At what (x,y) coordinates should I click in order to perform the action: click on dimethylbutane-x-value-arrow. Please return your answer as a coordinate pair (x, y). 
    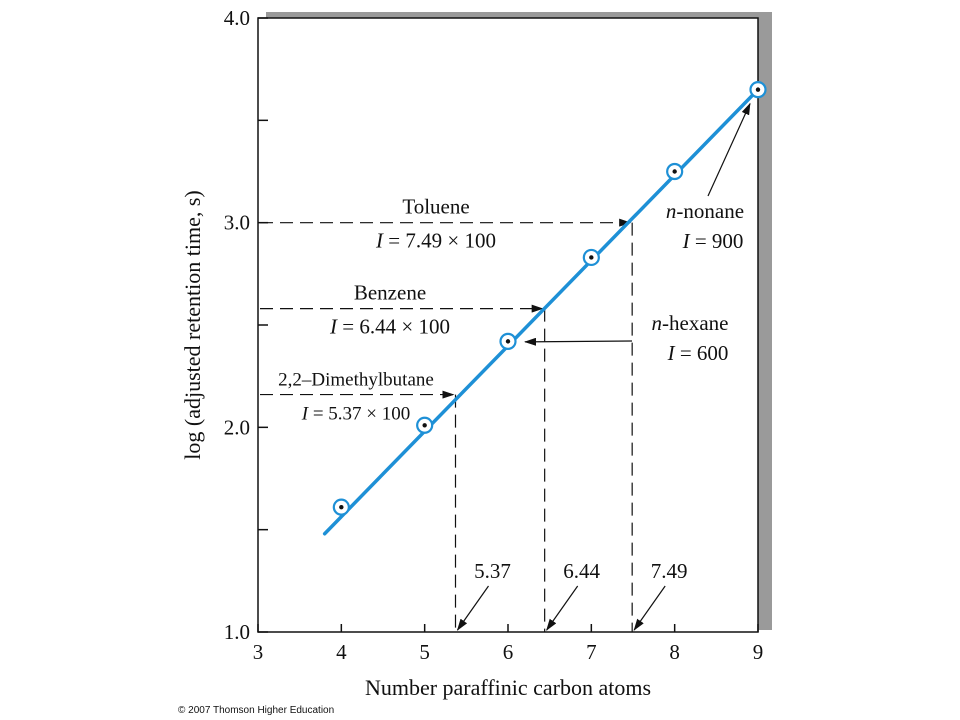
    Looking at the image, I should click on (472, 608).